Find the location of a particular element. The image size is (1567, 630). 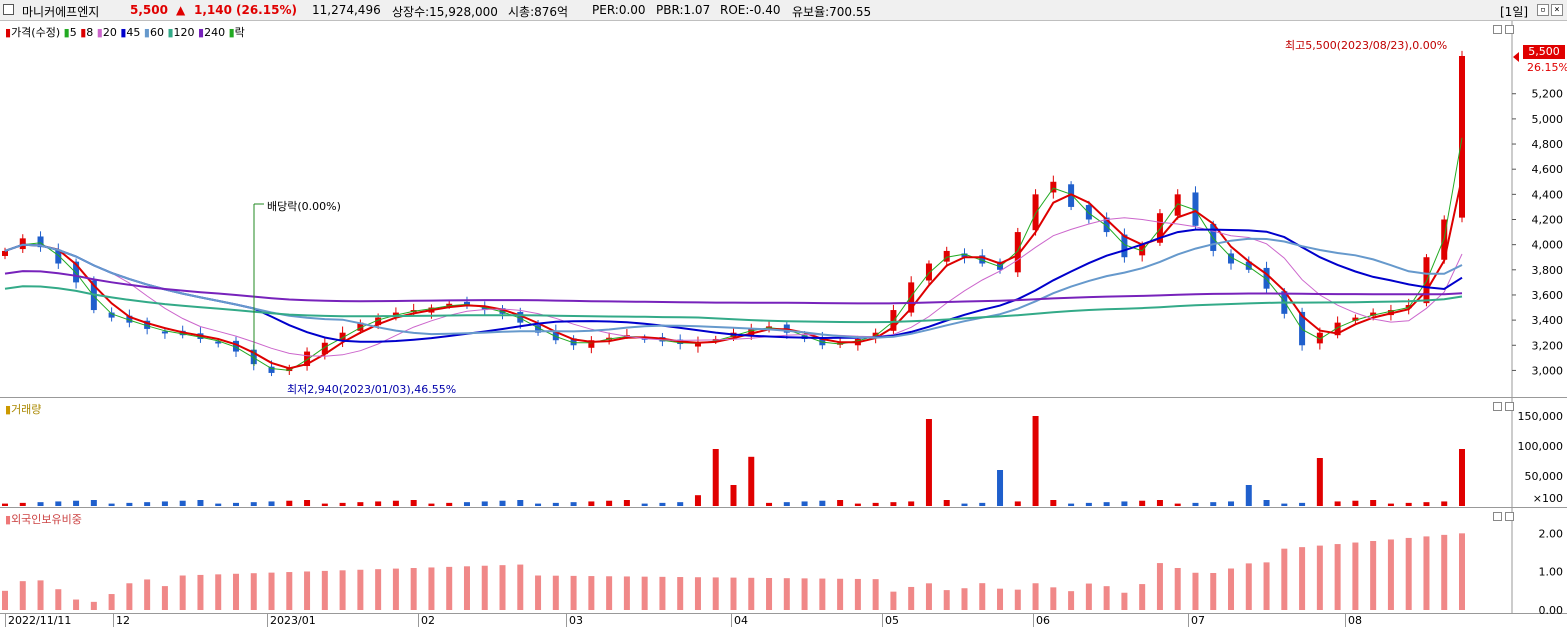

volume-restore-icon is located at coordinates (1497, 406).